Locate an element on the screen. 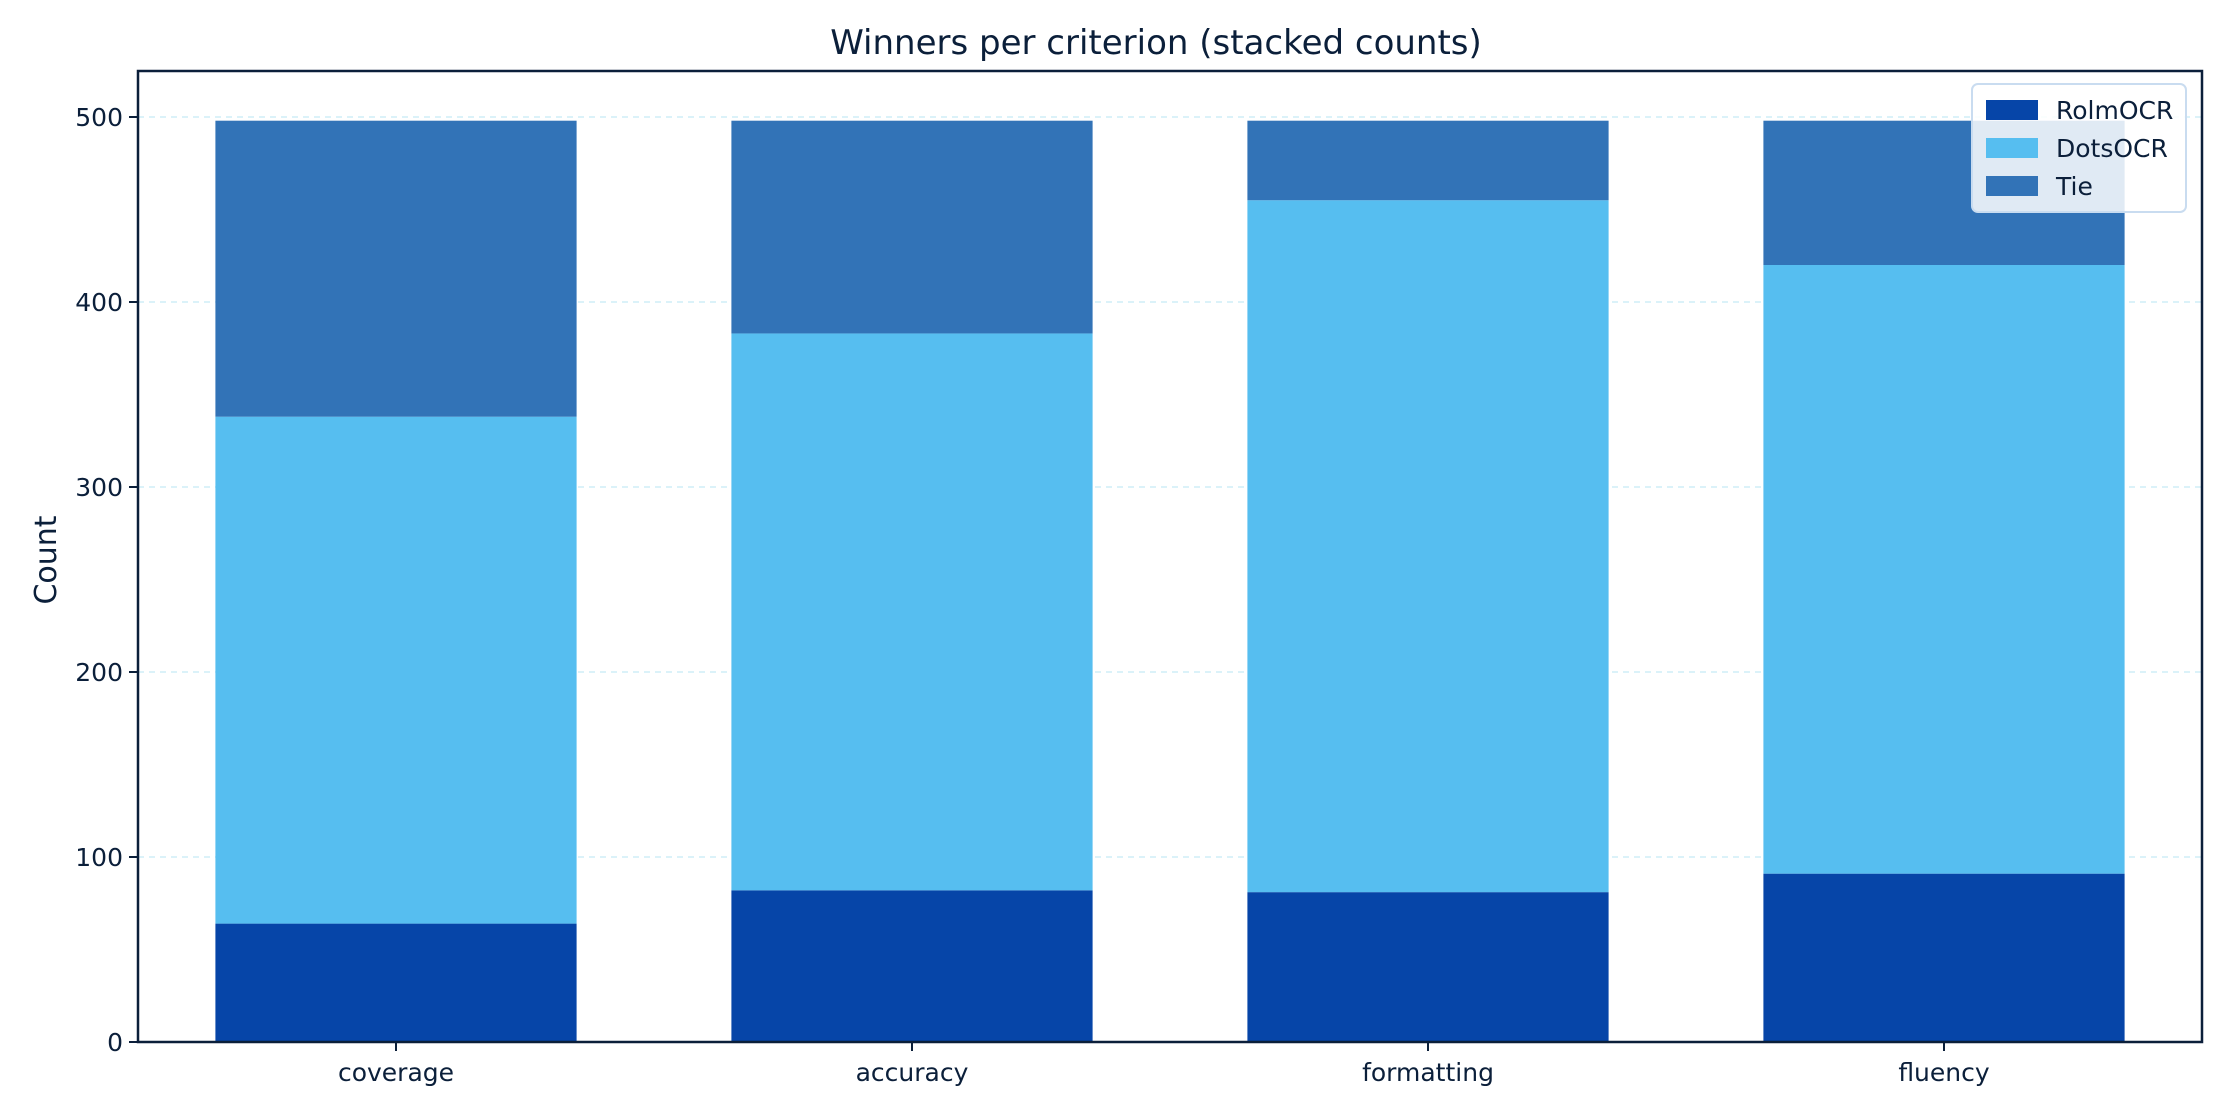  legend-label-tie: Tie is located at coordinates (2074, 186).